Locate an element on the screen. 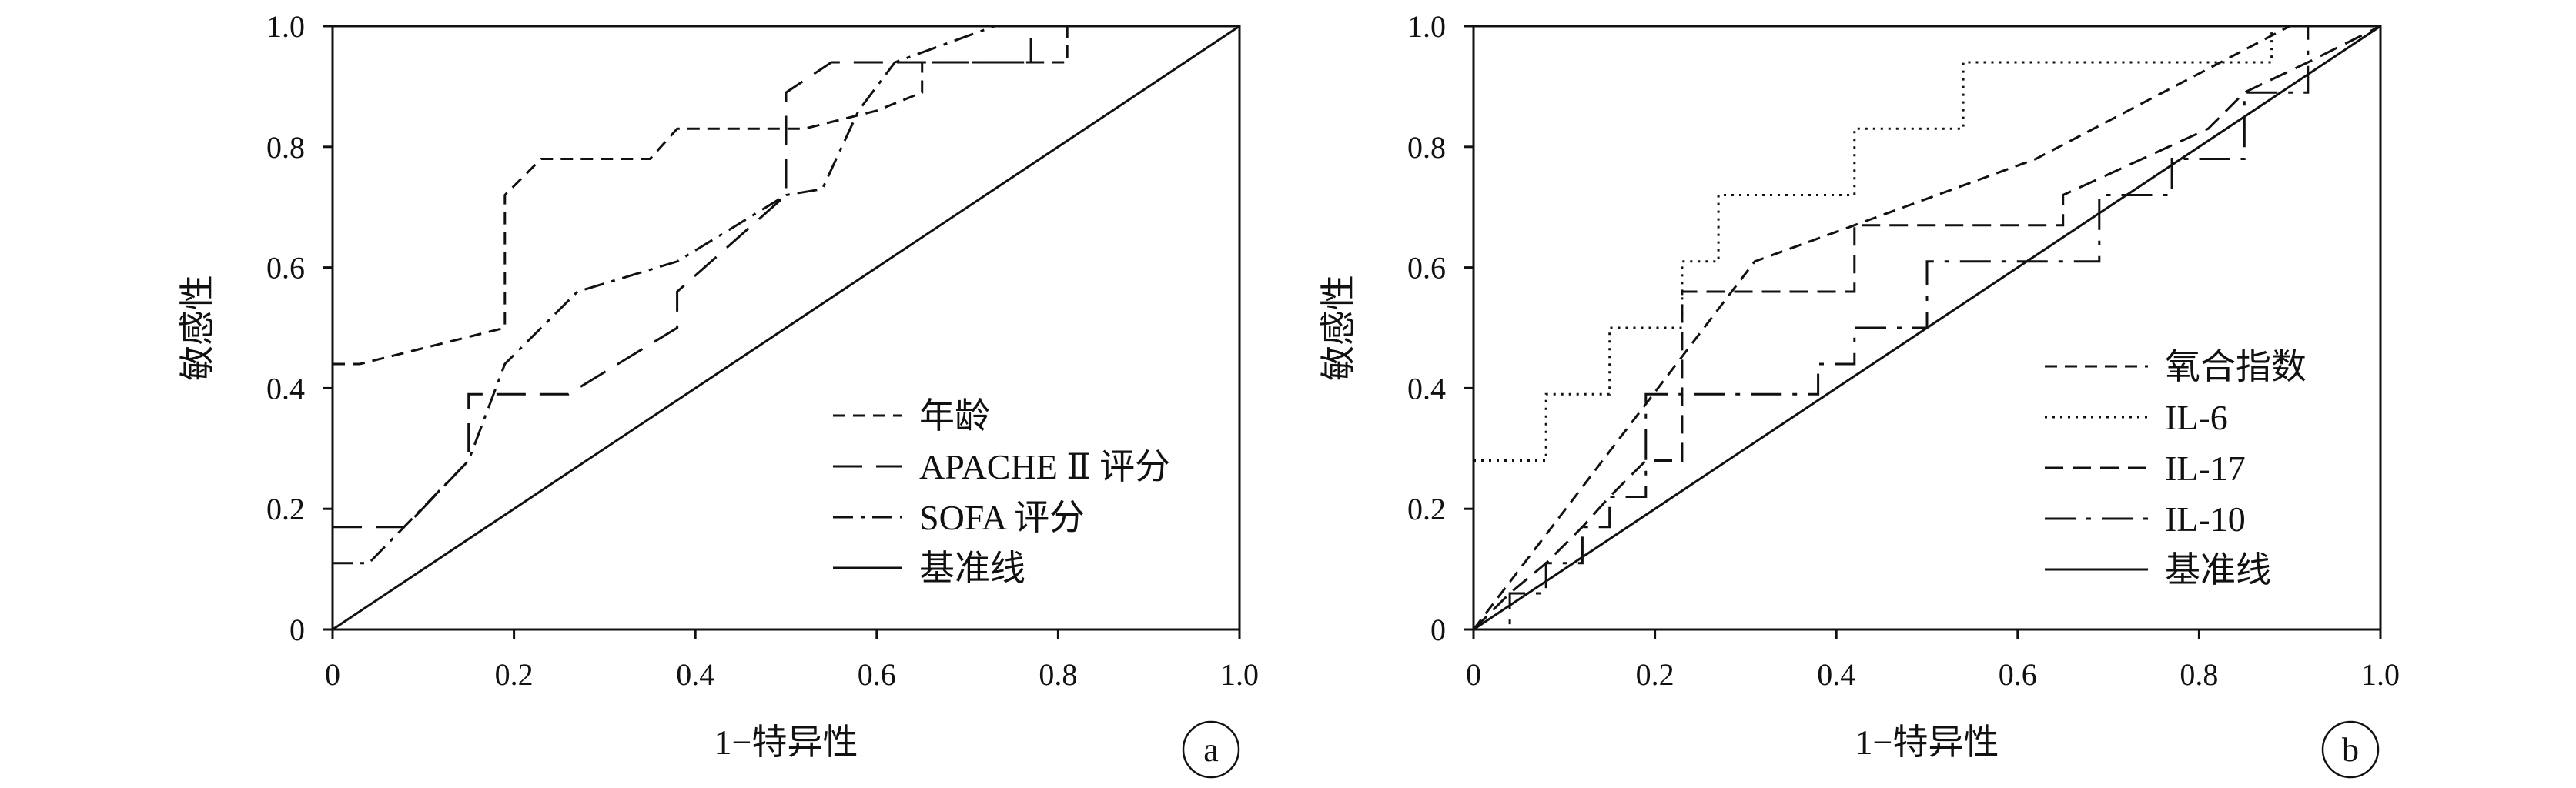 This screenshot has width=2576, height=788. legend-label-3: 基准线 is located at coordinates (972, 568).